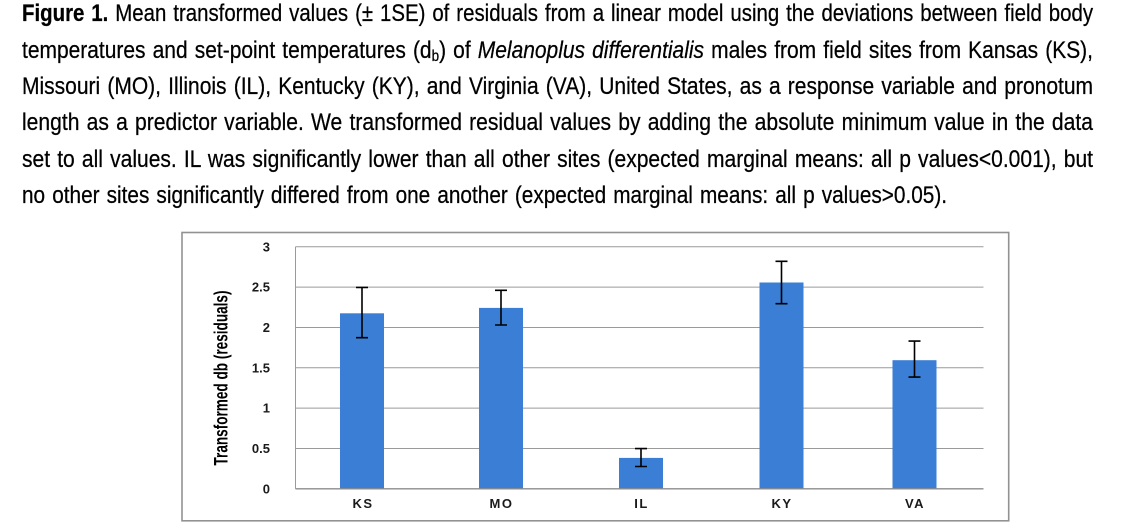 This screenshot has width=1128, height=532. I want to click on svg-text: 0, so click(266, 488).